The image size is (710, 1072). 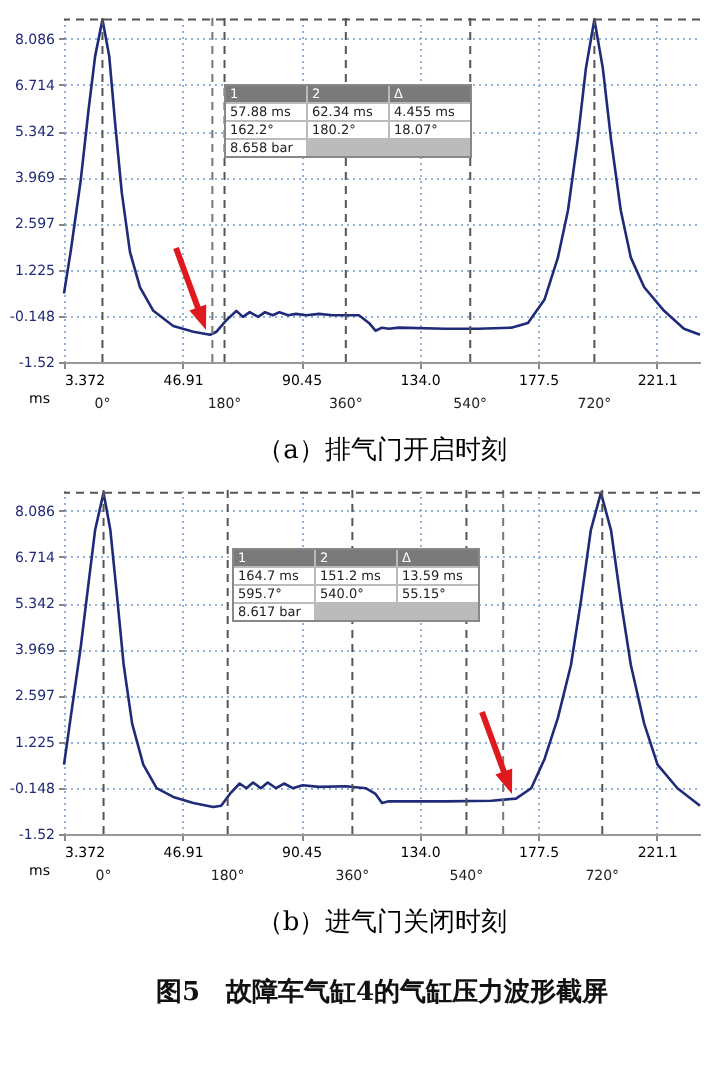 What do you see at coordinates (382, 992) in the screenshot?
I see `text: 图5 故障车气缸4的气缸压力波形截屏` at bounding box center [382, 992].